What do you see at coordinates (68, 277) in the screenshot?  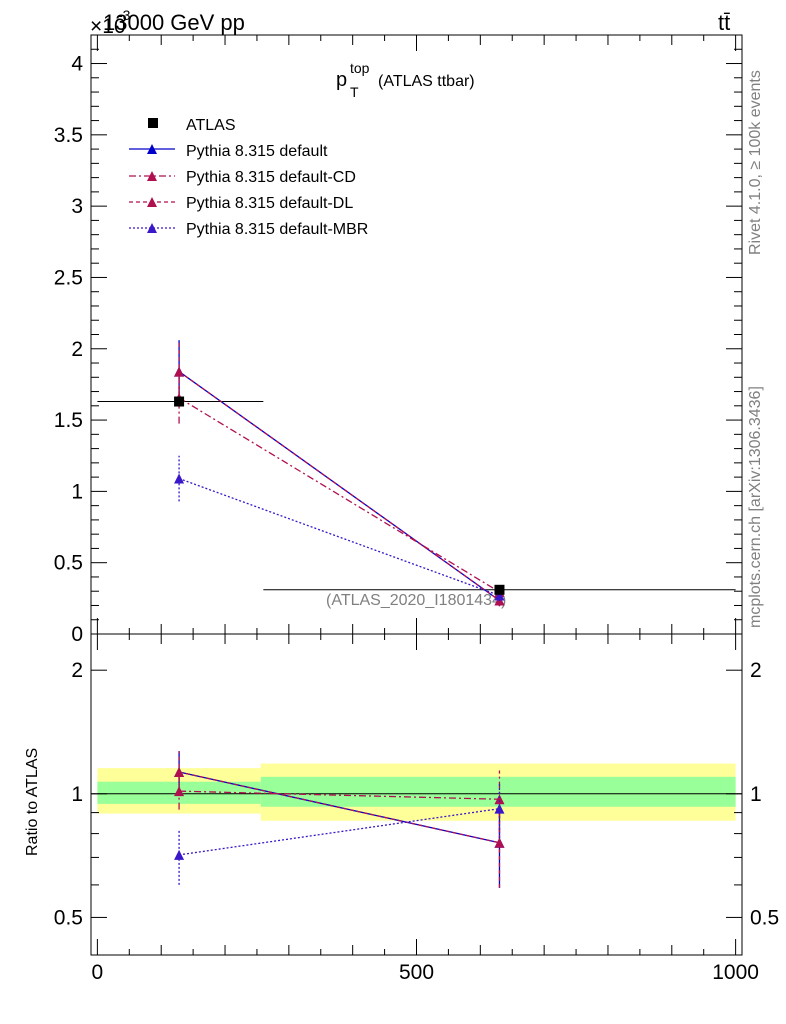 I see `main-ytick-label: 2.5` at bounding box center [68, 277].